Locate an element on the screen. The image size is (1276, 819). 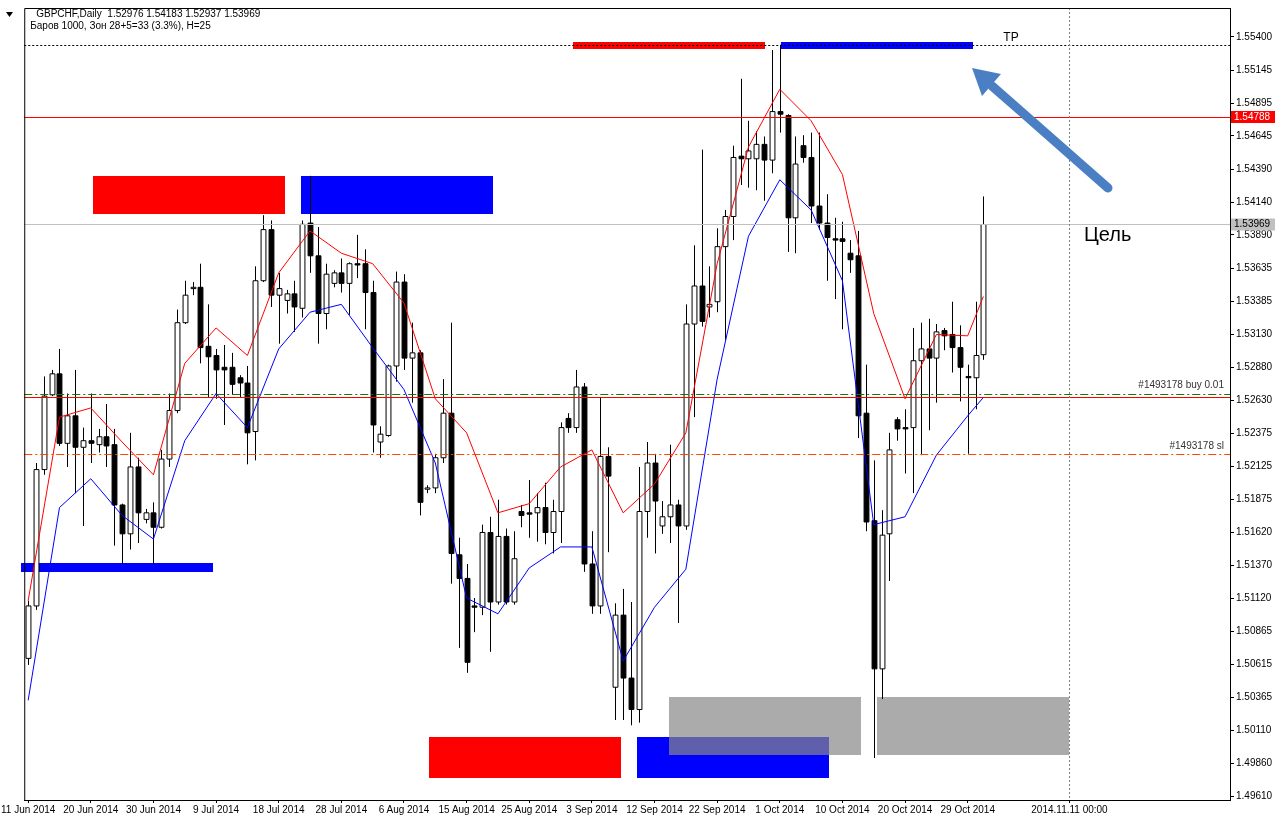
x-tick-label: 11 Jun 2014 is located at coordinates (28, 809).